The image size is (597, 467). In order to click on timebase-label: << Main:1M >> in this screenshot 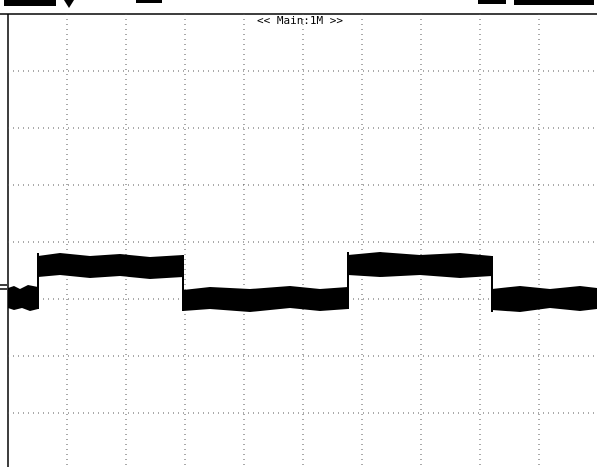, I will do `click(300, 20)`.